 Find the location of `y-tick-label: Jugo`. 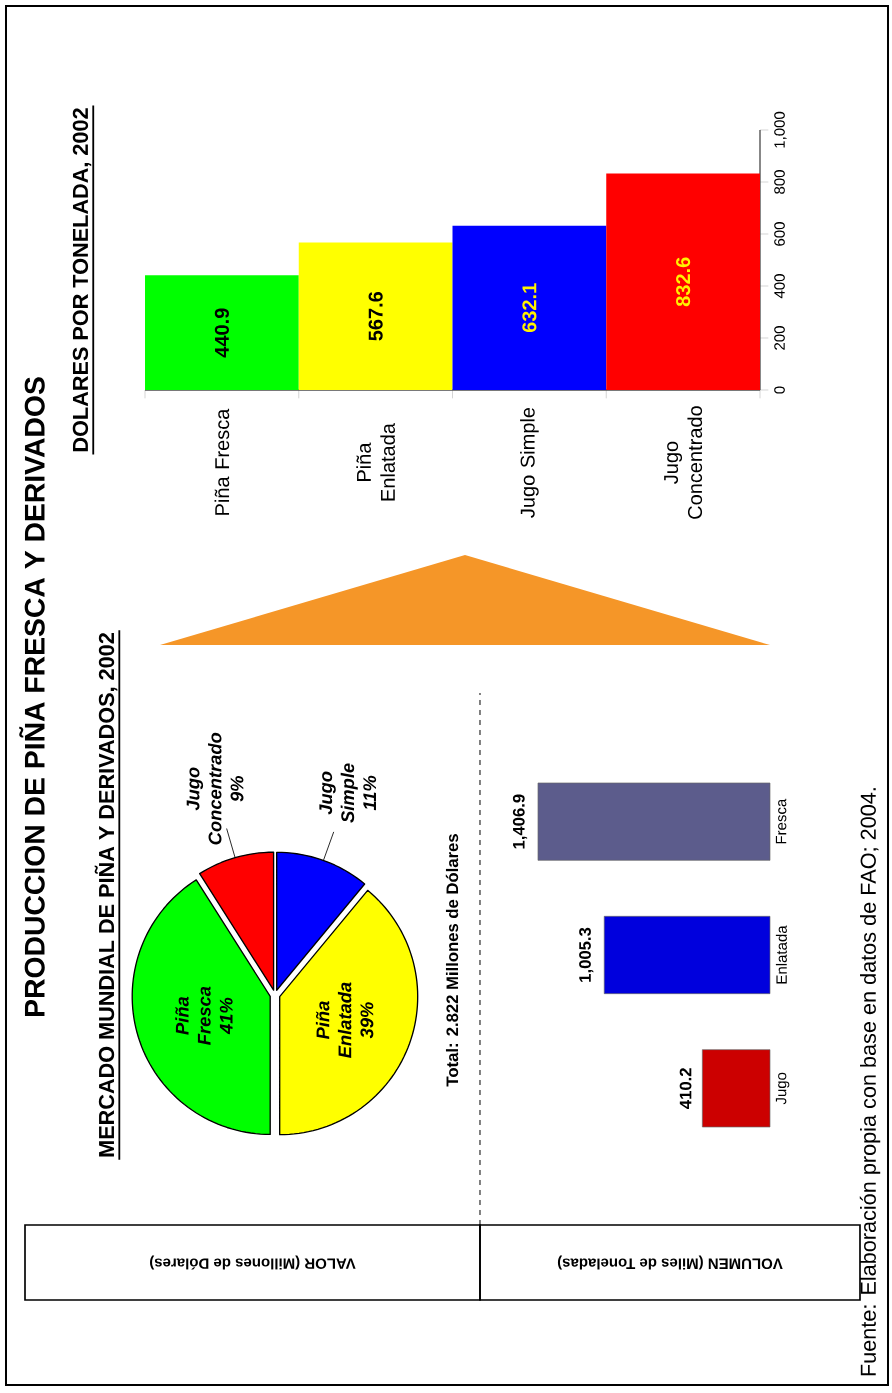

y-tick-label: Jugo is located at coordinates (782, 1088).